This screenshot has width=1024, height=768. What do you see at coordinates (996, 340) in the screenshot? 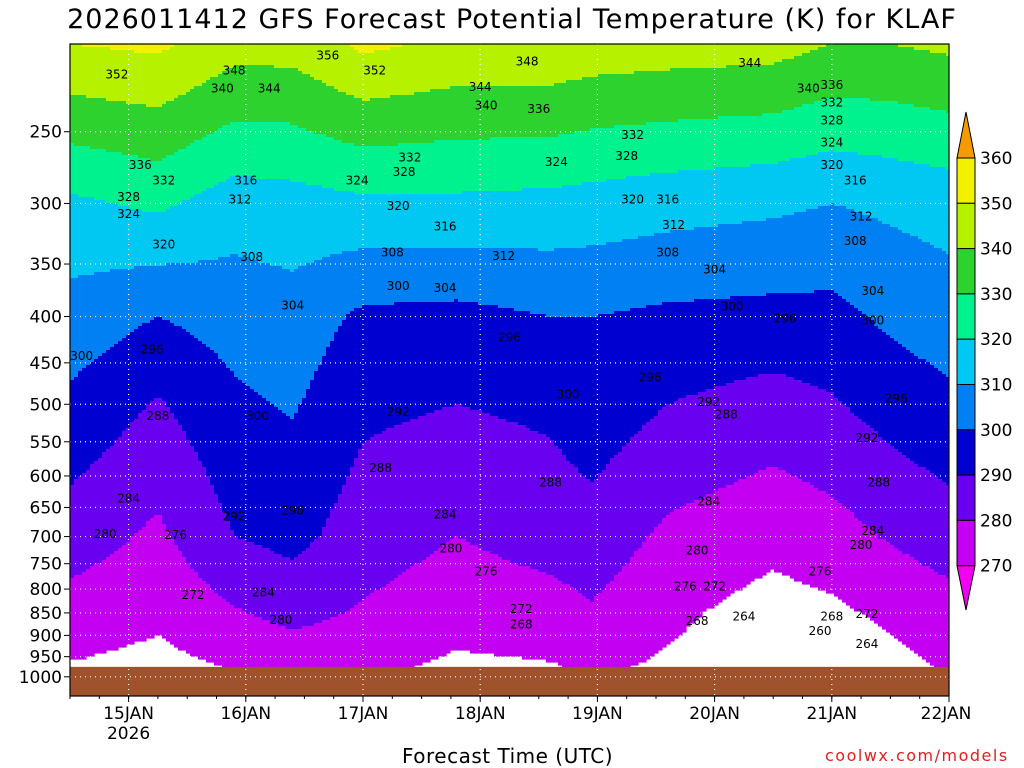
I see `legend-label: 320` at bounding box center [996, 340].